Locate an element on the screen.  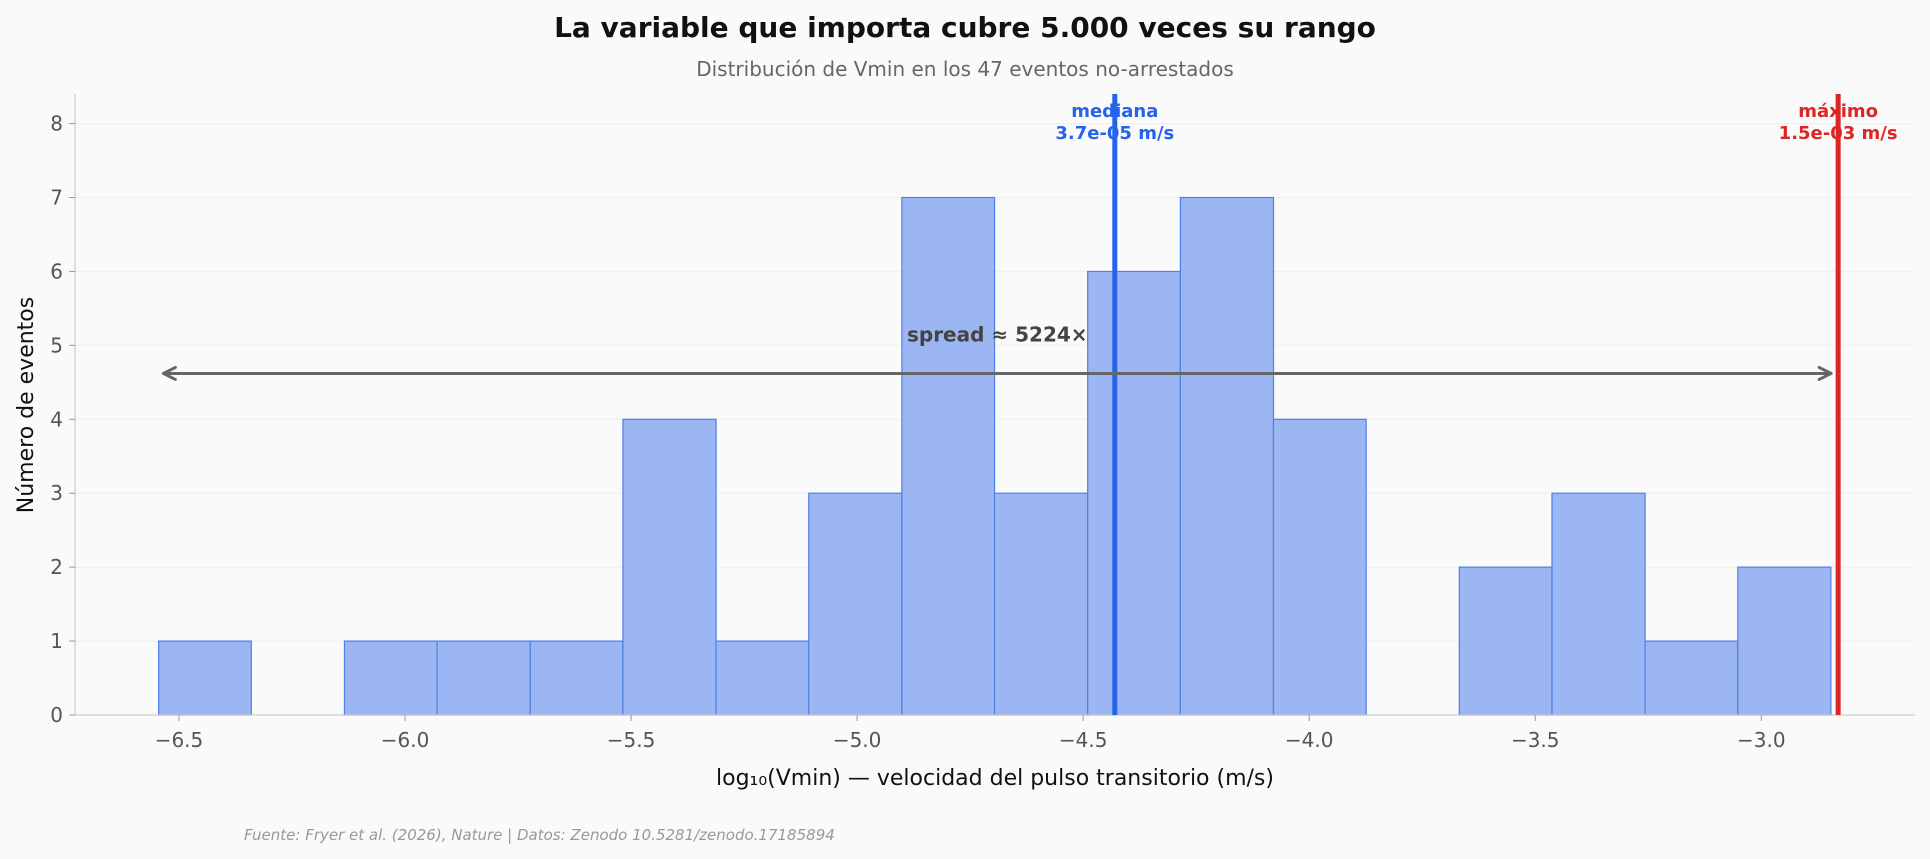
y-tick-label: 7 is located at coordinates (56, 198).